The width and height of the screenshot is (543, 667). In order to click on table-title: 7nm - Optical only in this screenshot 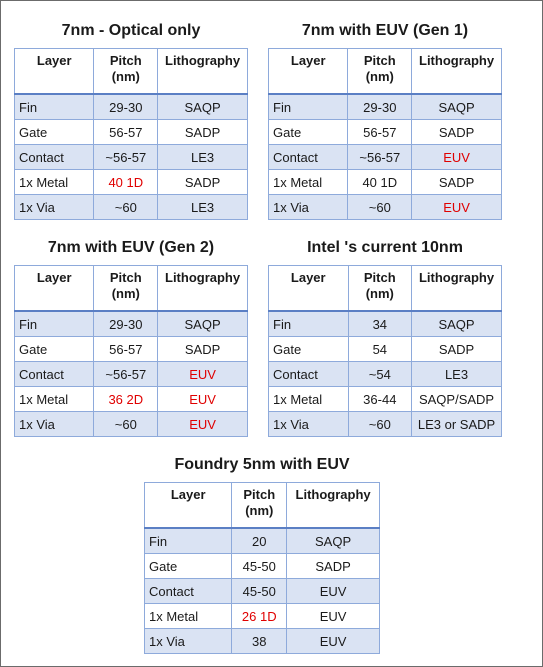, I will do `click(131, 30)`.